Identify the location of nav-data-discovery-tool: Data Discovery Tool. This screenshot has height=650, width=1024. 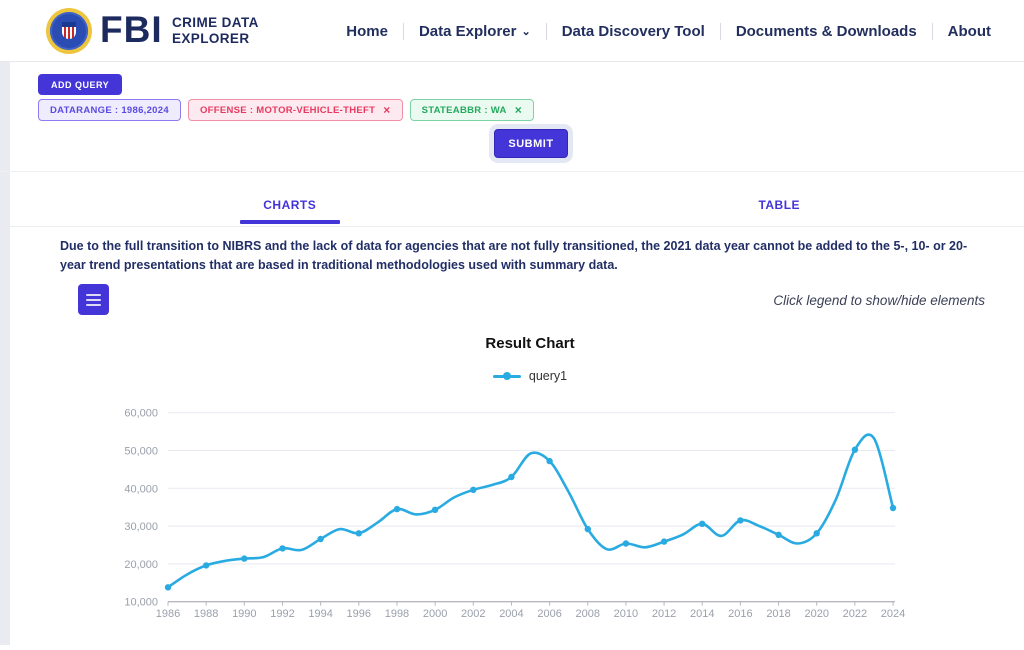
(633, 31).